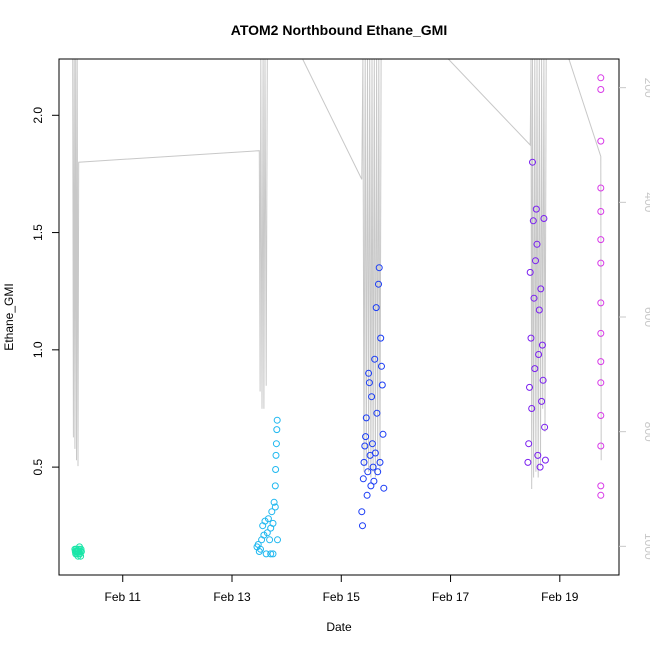  I want to click on x-axis-title: Date, so click(339, 627).